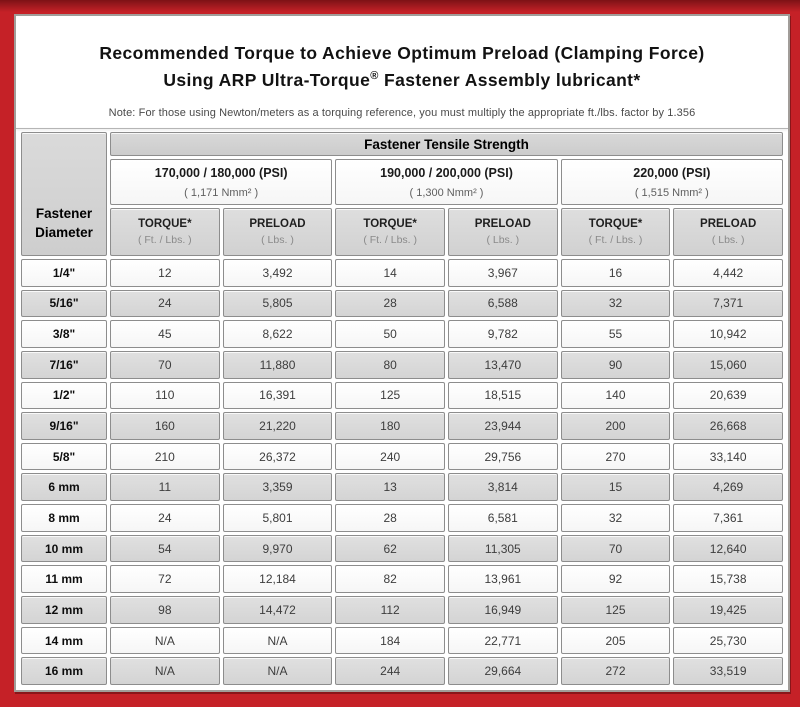 The image size is (800, 707). What do you see at coordinates (728, 579) in the screenshot?
I see `preload-value-cell: 15,738` at bounding box center [728, 579].